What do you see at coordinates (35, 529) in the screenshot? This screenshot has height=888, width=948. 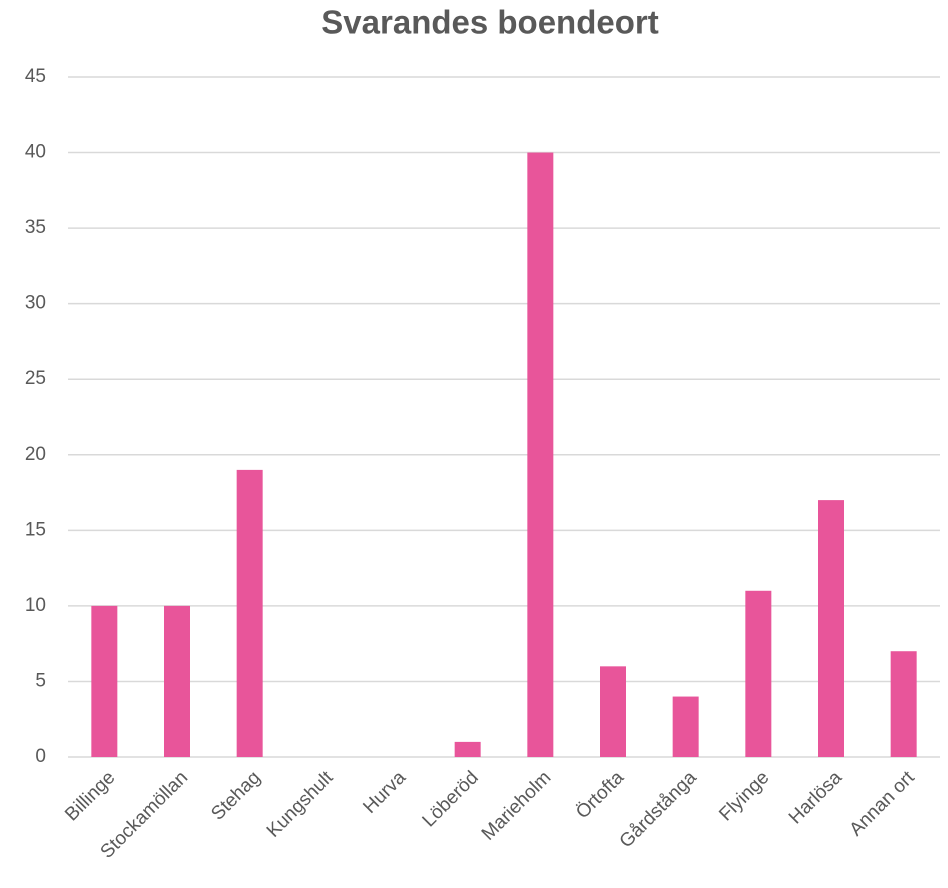 I see `y-tick-label: 15` at bounding box center [35, 529].